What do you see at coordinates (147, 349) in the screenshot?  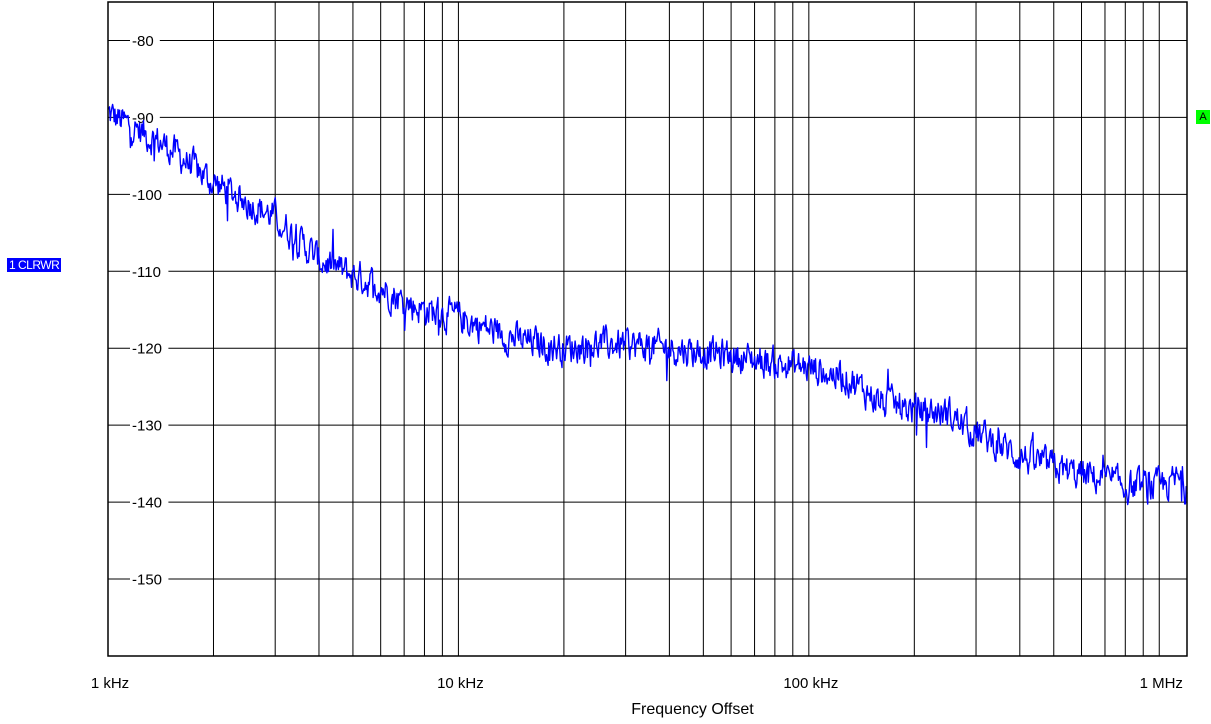 I see `y-tick-label: -120` at bounding box center [147, 349].